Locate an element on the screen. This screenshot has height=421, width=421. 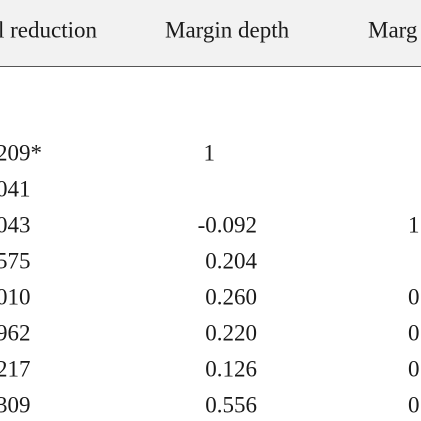
table-cell: 217 is located at coordinates (15, 368).